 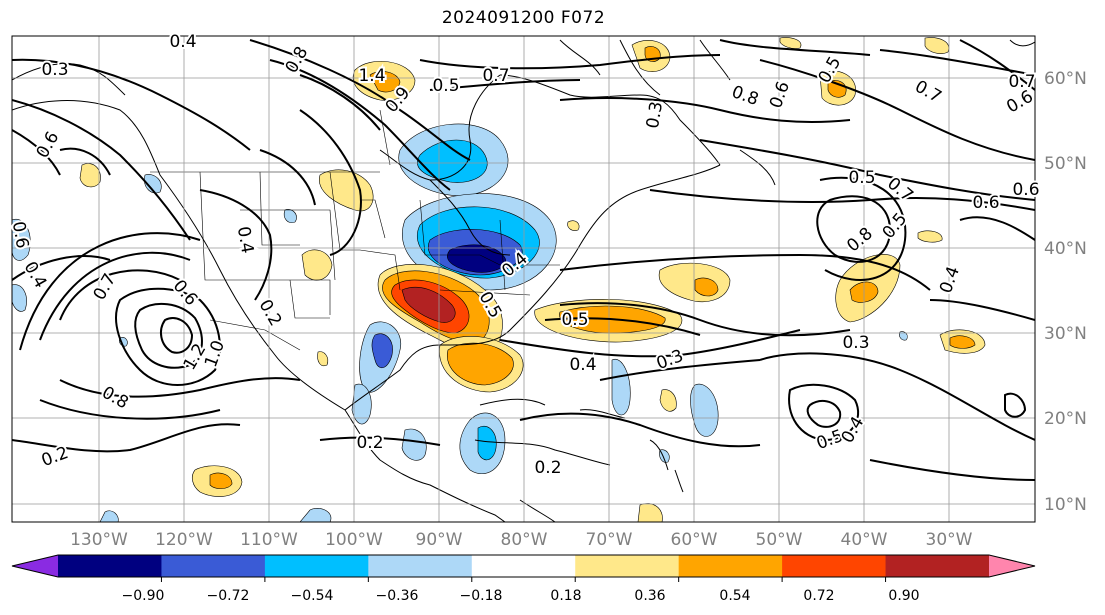 What do you see at coordinates (734, 596) in the screenshot?
I see `colorbar-tick-label: 0.54` at bounding box center [734, 596].